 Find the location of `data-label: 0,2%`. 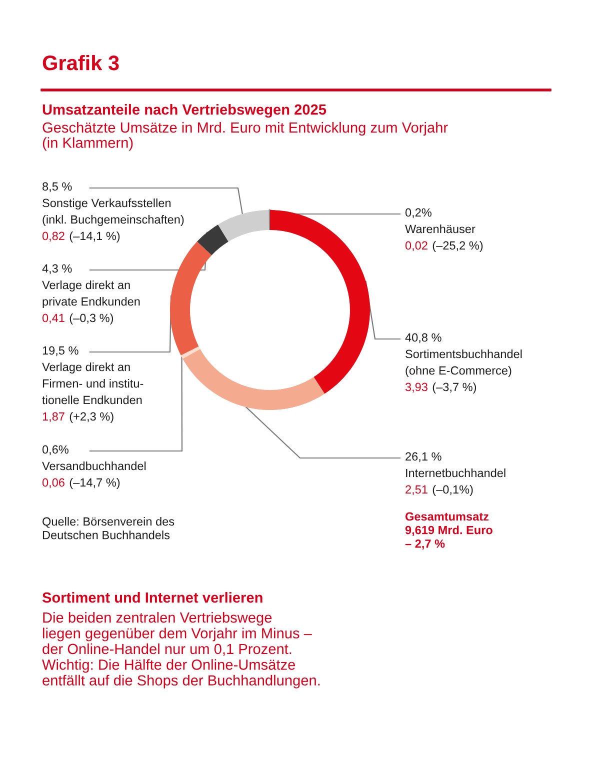

data-label: 0,2% is located at coordinates (418, 213).